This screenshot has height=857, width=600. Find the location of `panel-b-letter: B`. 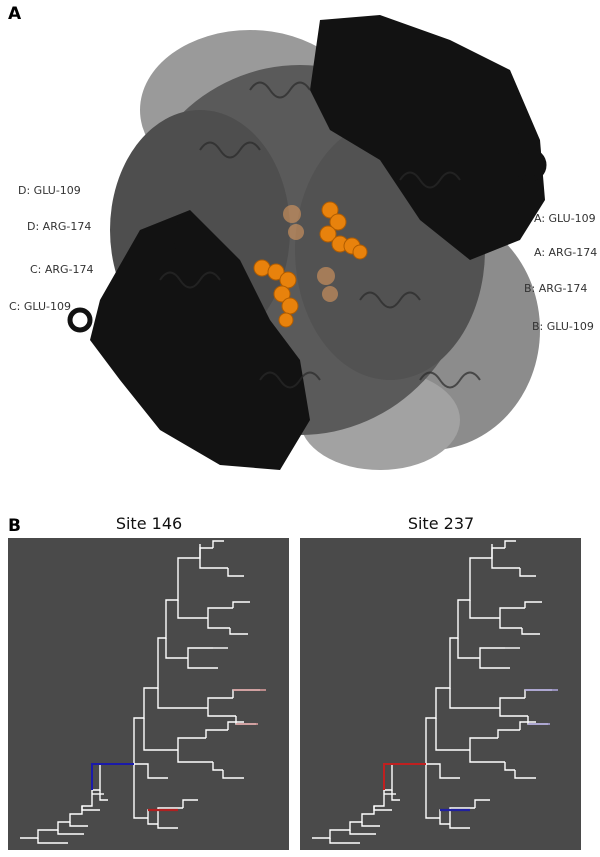

panel-b-letter: B is located at coordinates (14, 526).